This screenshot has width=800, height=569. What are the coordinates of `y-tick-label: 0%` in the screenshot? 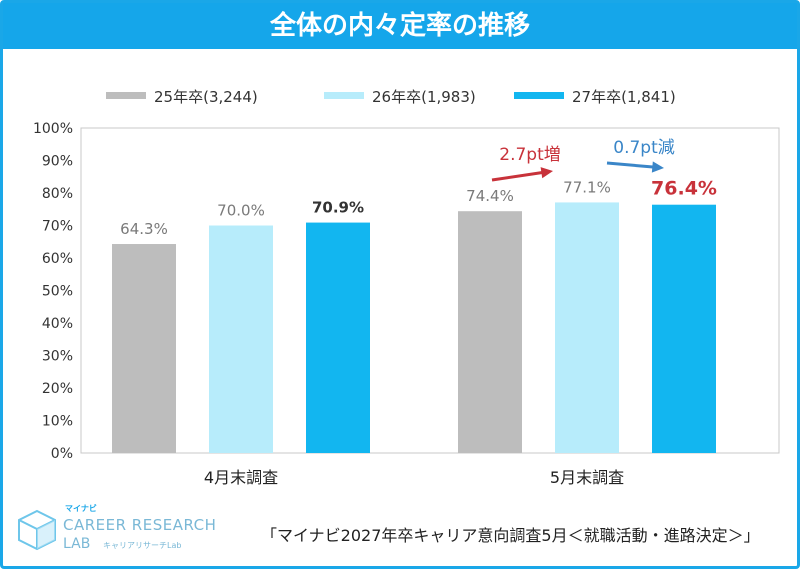 It's located at (62, 454).